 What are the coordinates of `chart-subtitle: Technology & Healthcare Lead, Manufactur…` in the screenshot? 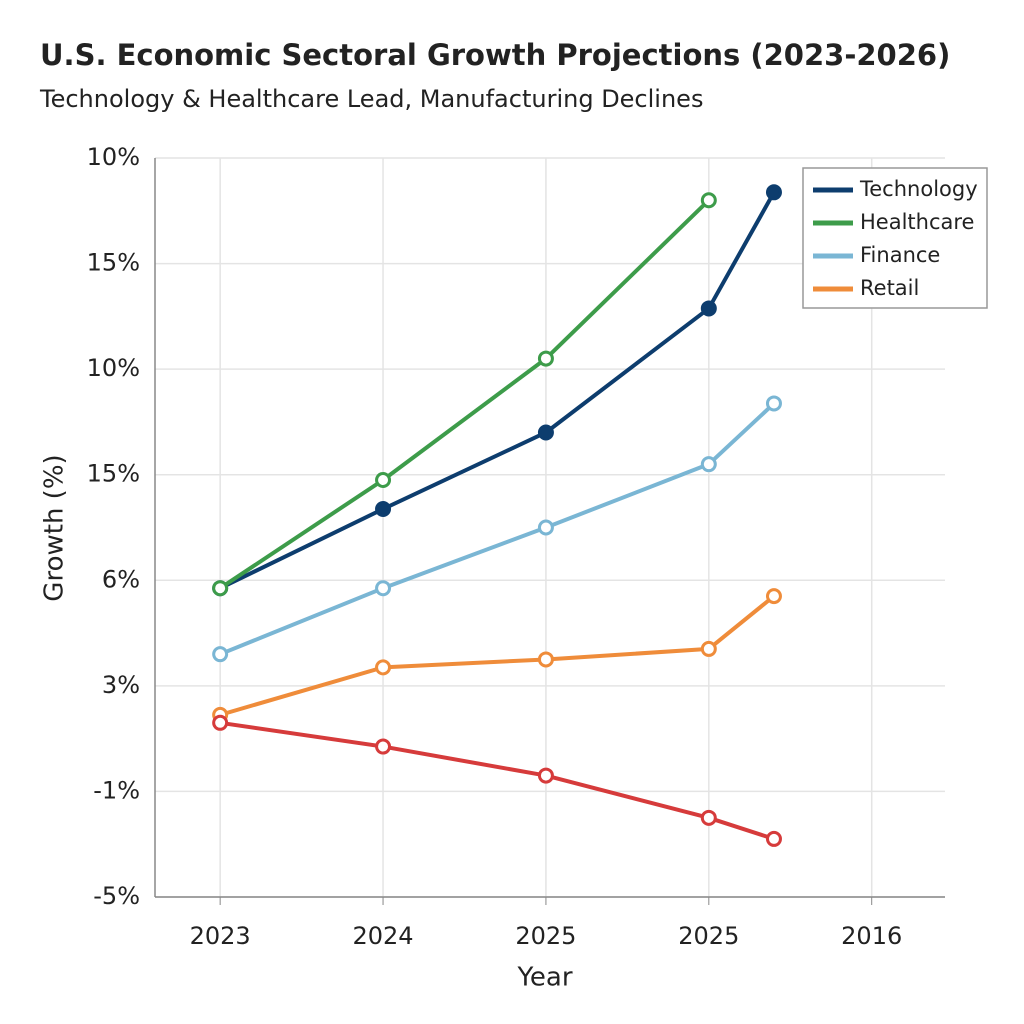 It's located at (371, 99).